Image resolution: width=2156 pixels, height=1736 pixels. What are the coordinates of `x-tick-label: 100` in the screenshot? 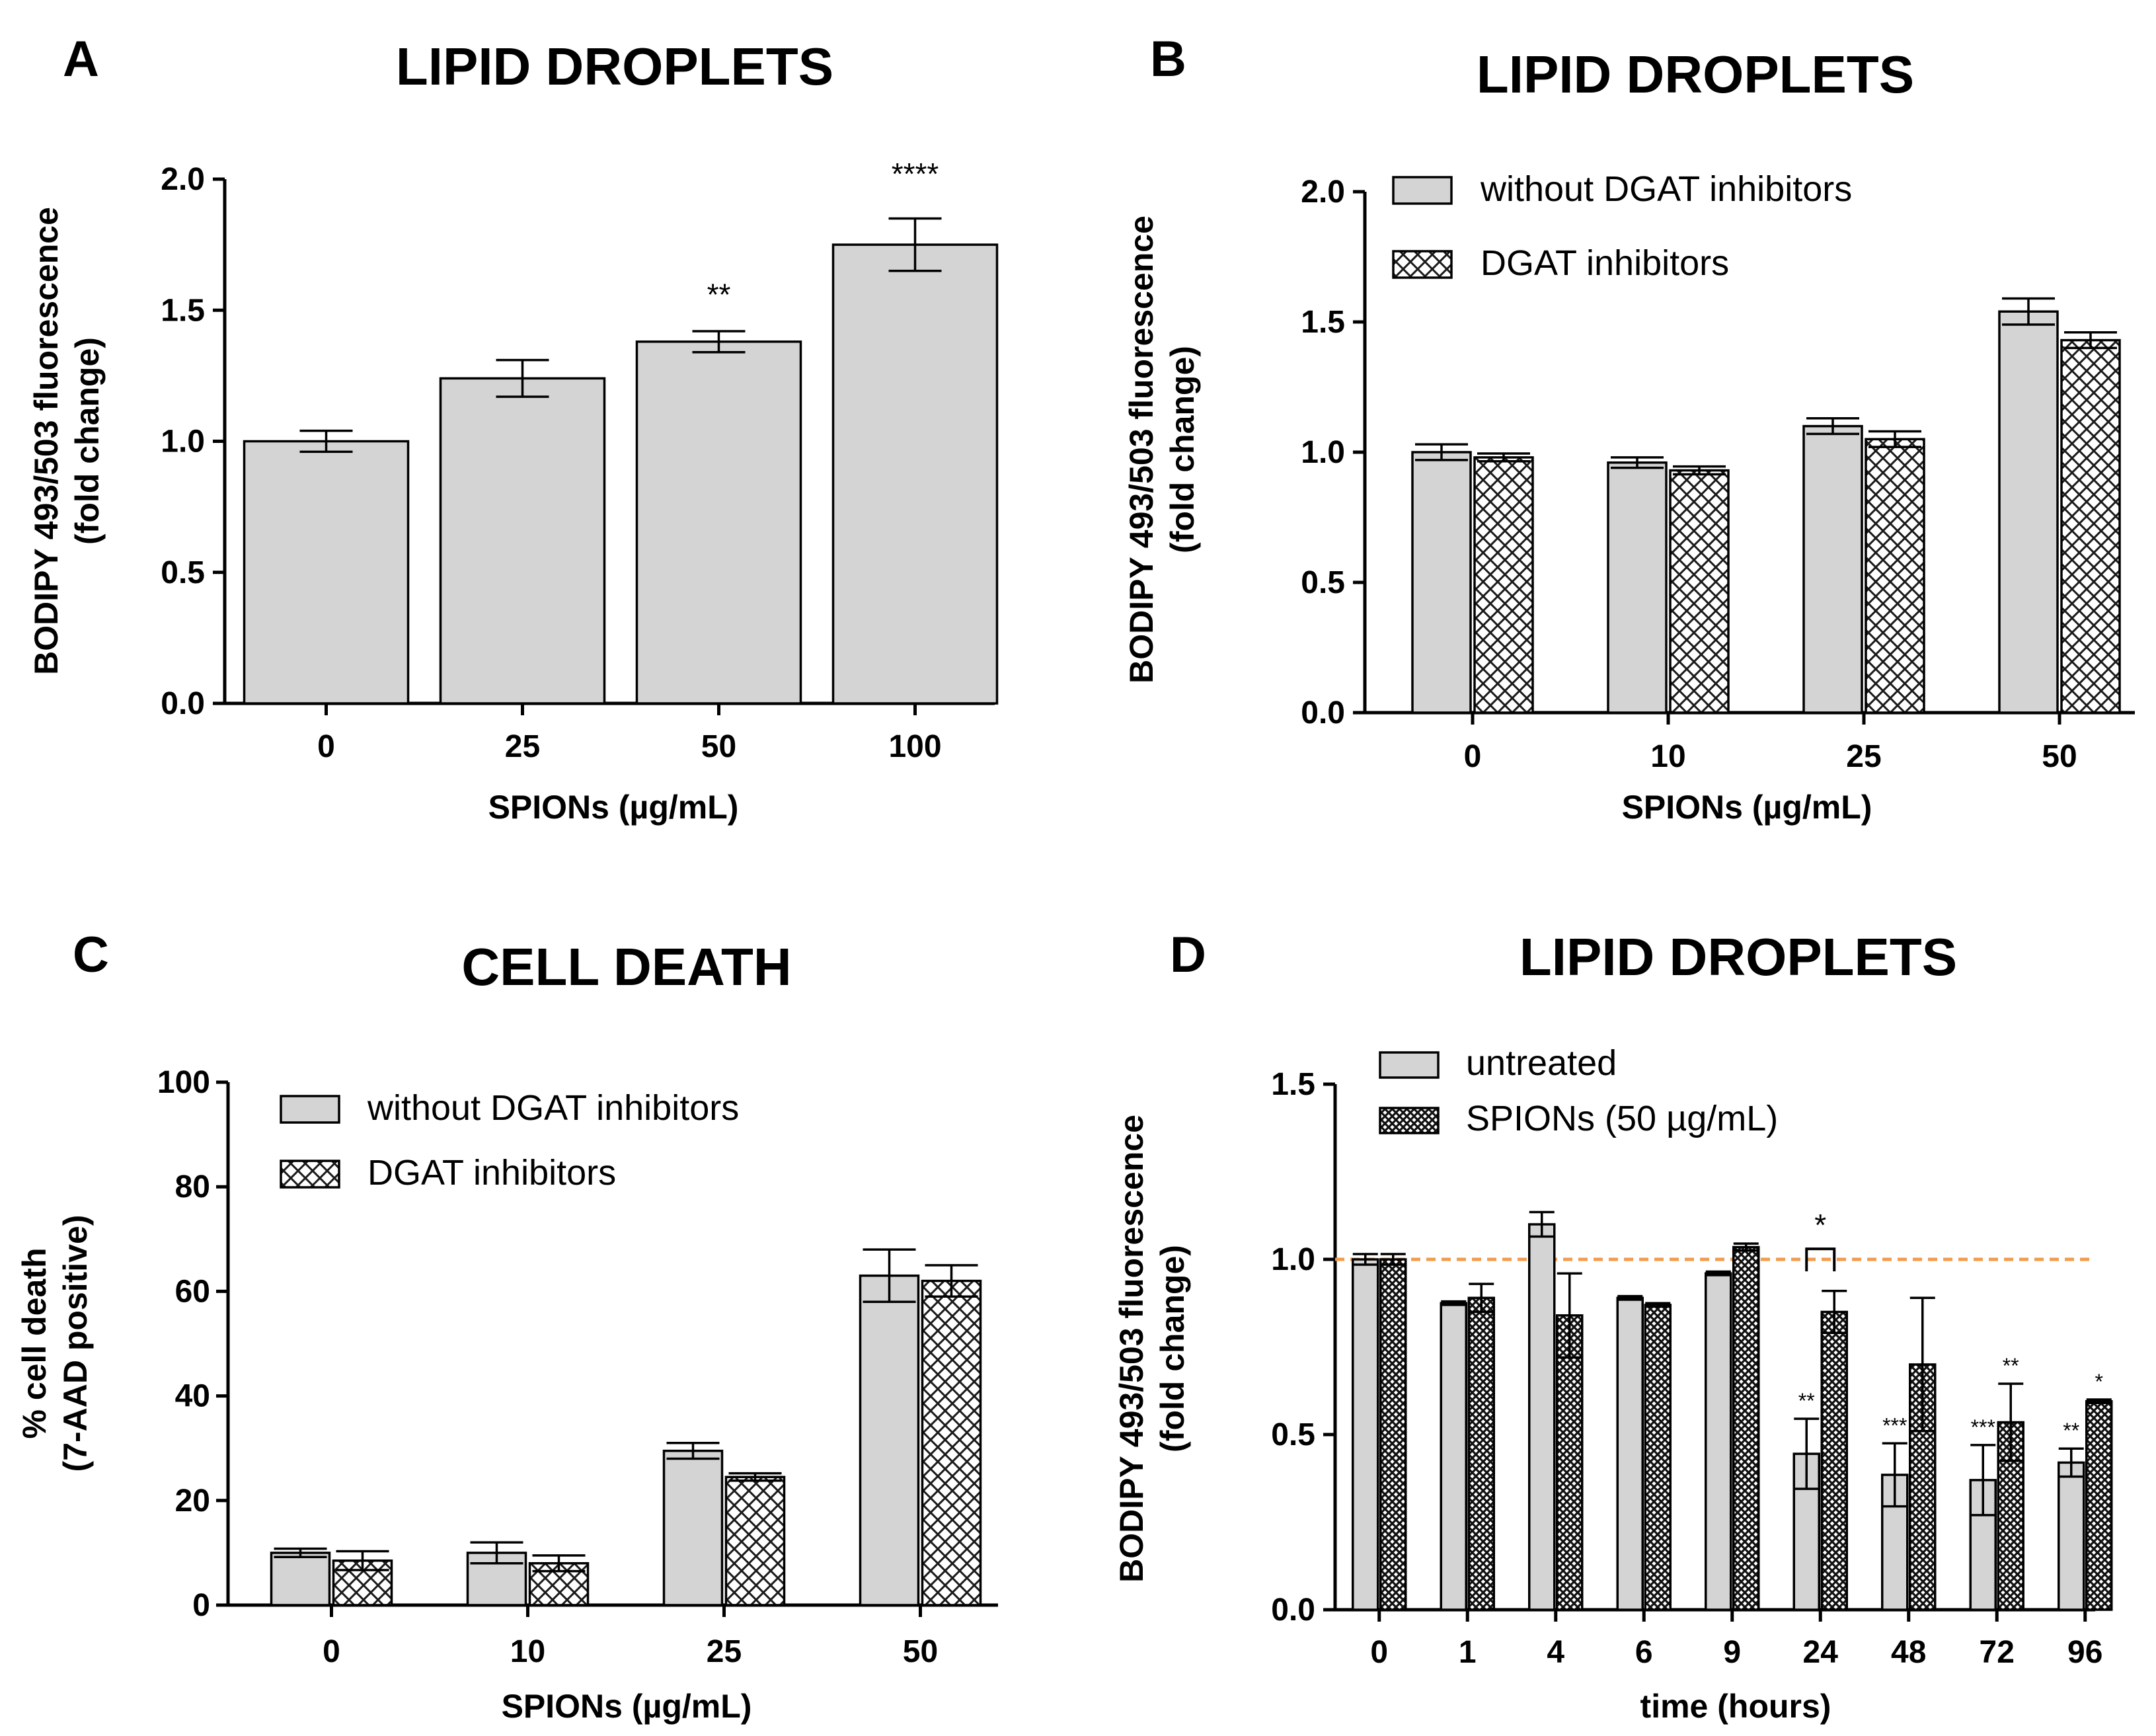 It's located at (914, 746).